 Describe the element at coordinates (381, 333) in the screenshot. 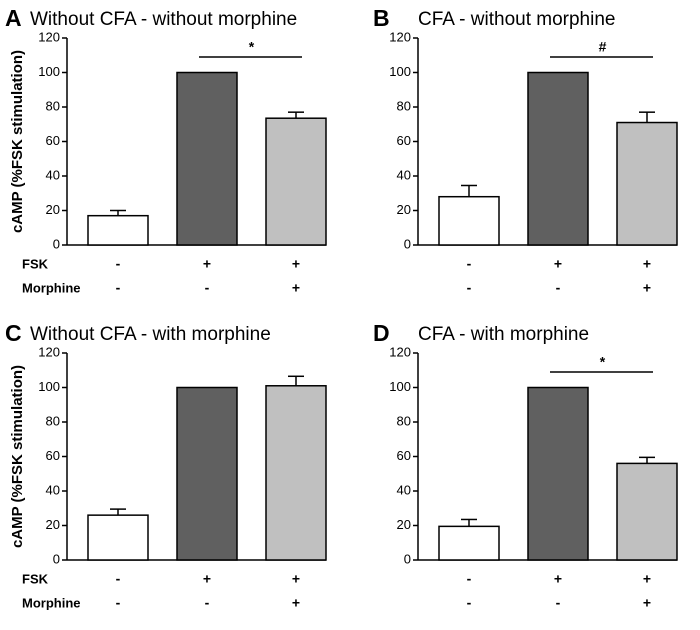

I see `panel-letter: D` at that location.